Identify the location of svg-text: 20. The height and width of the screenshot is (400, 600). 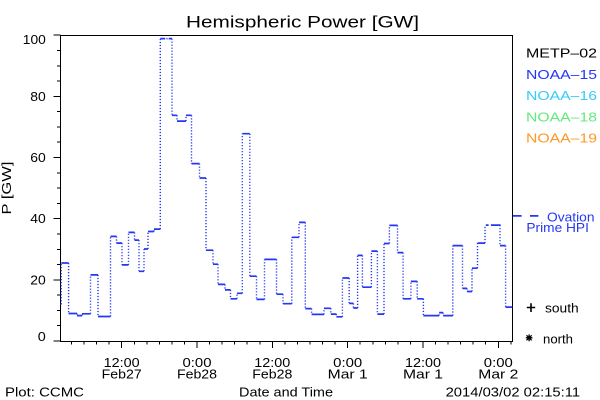
(38, 279).